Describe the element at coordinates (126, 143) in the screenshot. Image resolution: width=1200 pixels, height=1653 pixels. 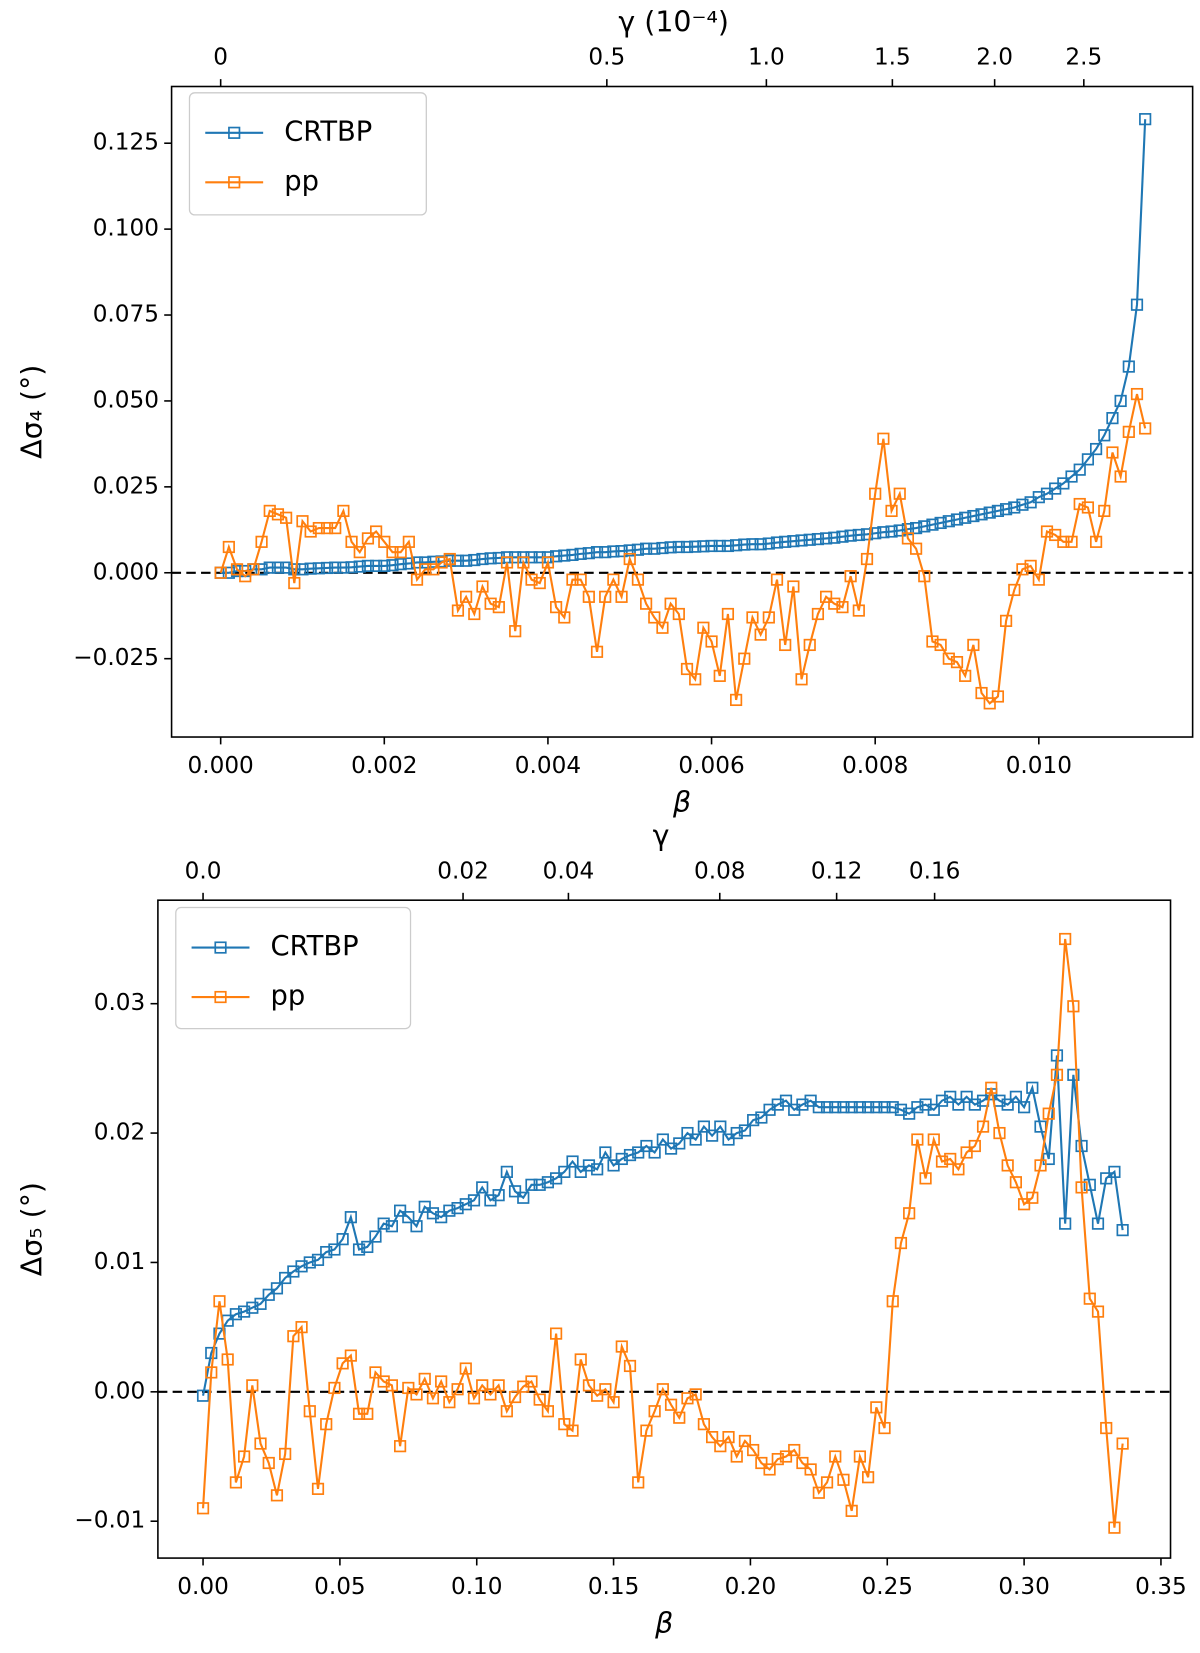
I see `y-tick-label: 0.125` at that location.